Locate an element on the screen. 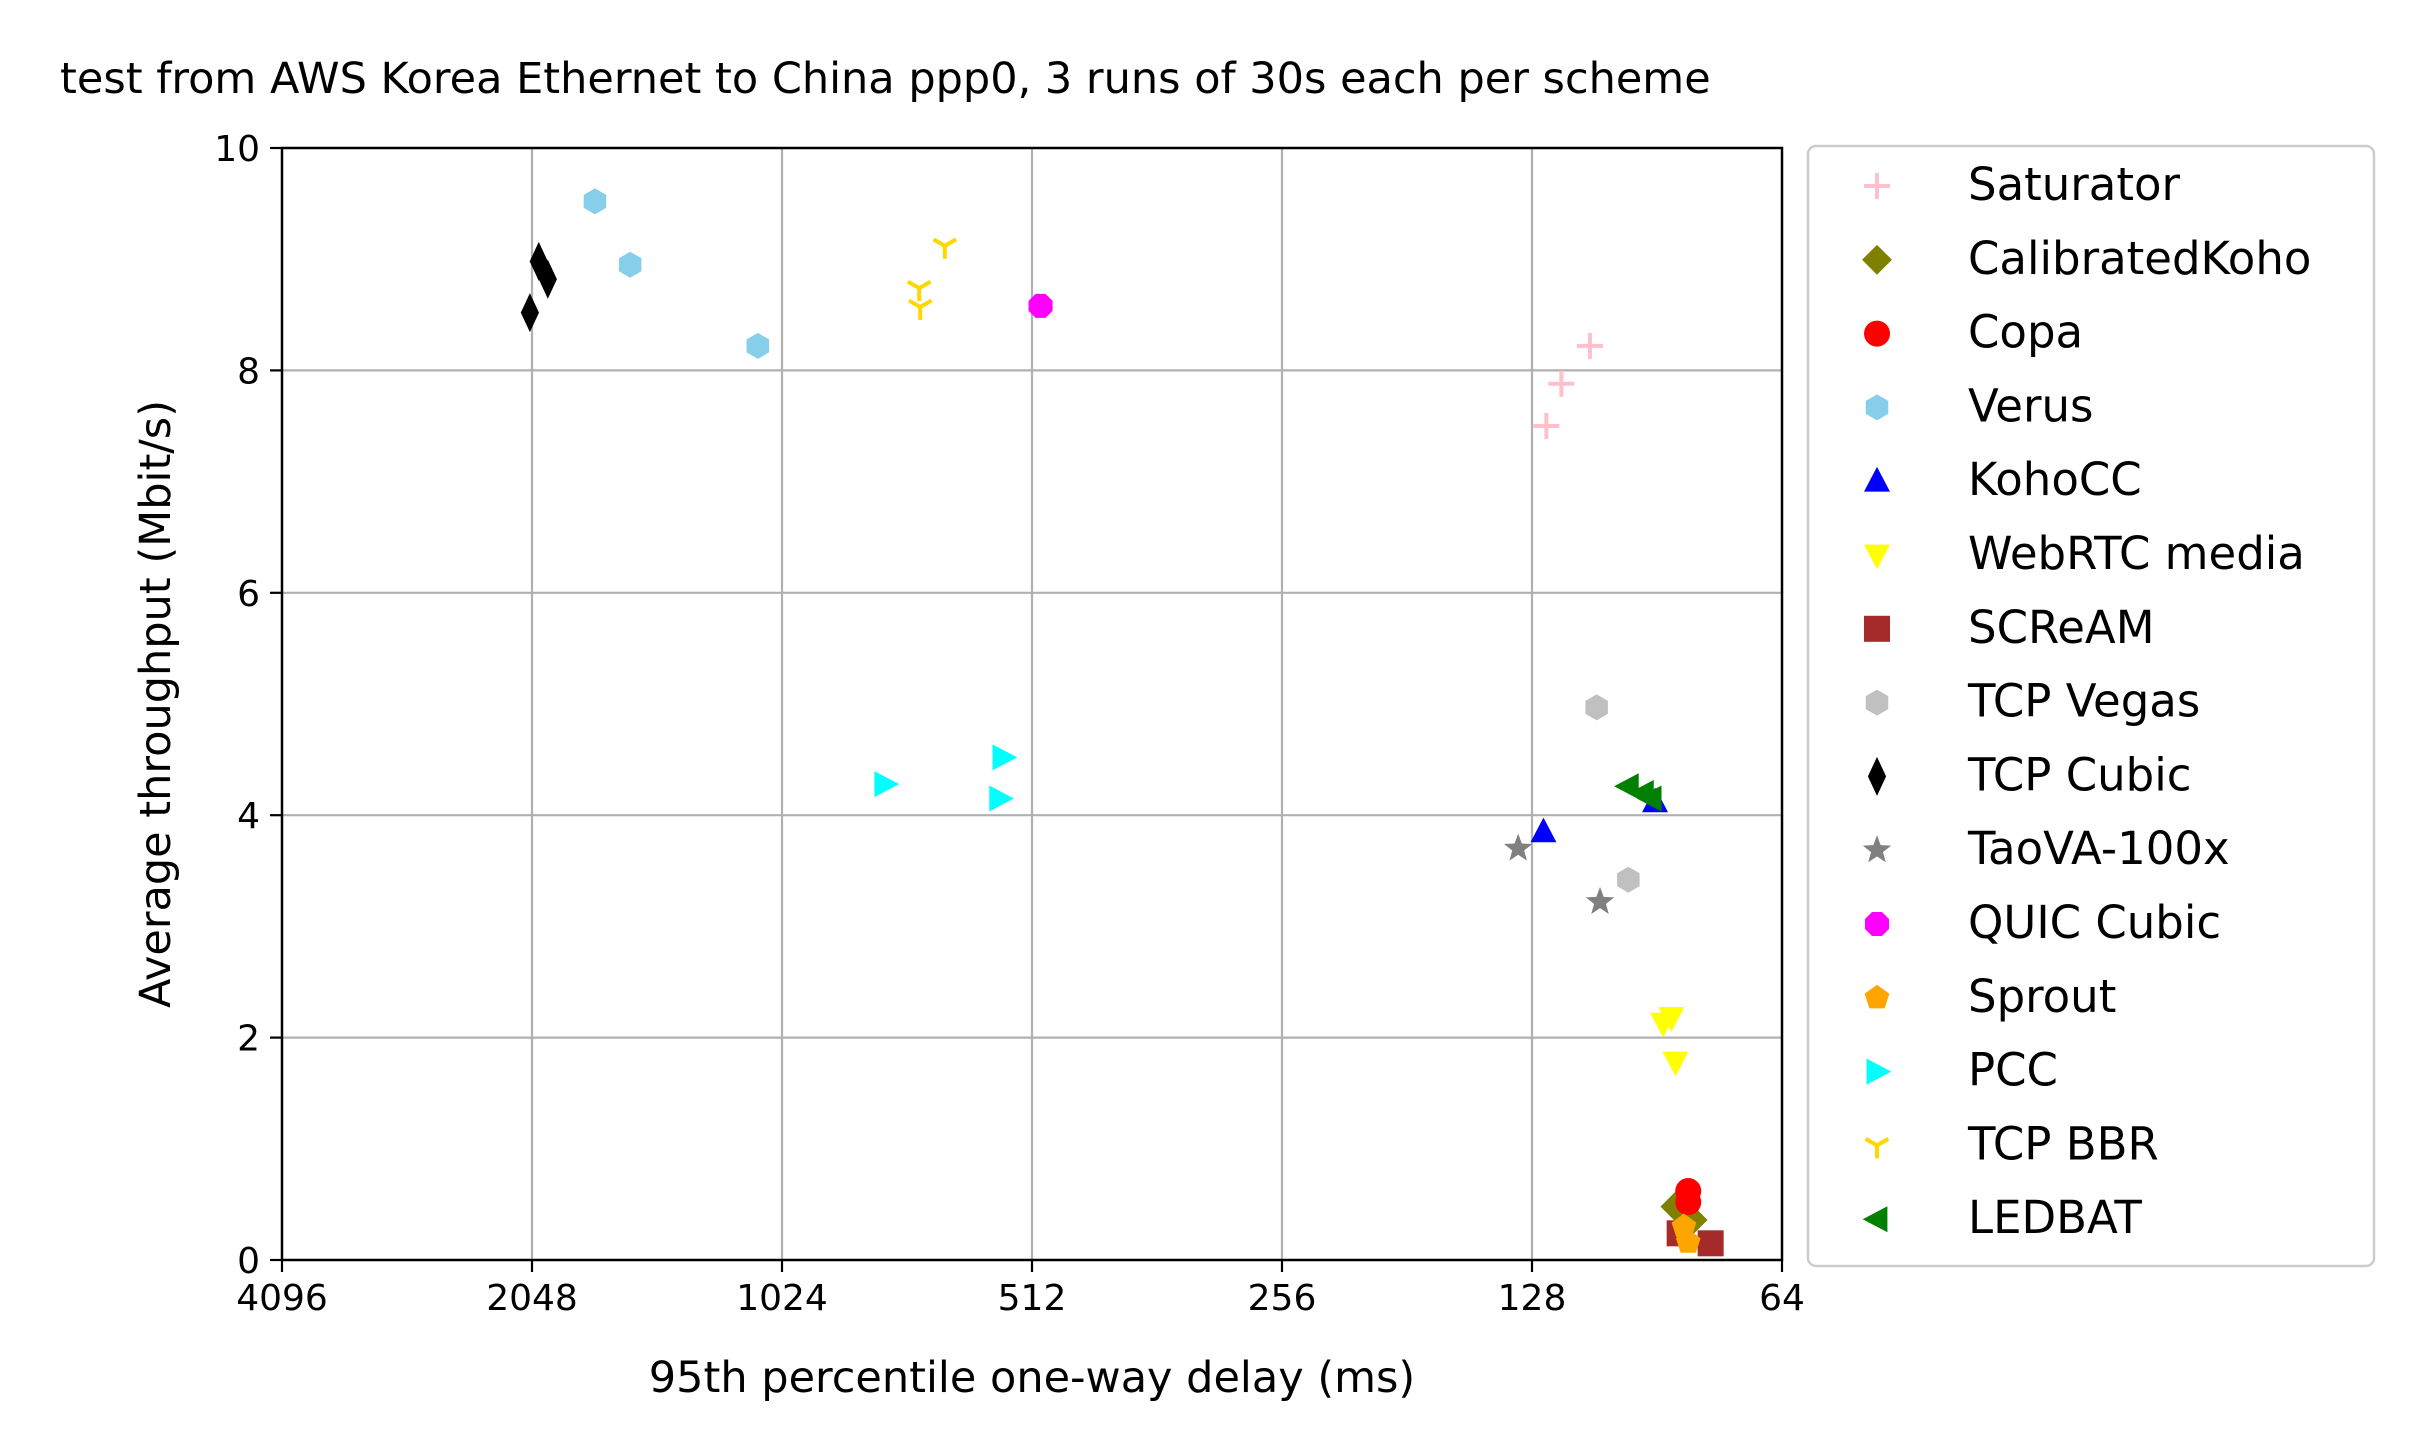 Image resolution: width=2417 pixels, height=1449 pixels. legend-label-saturator: Saturator is located at coordinates (2074, 184).